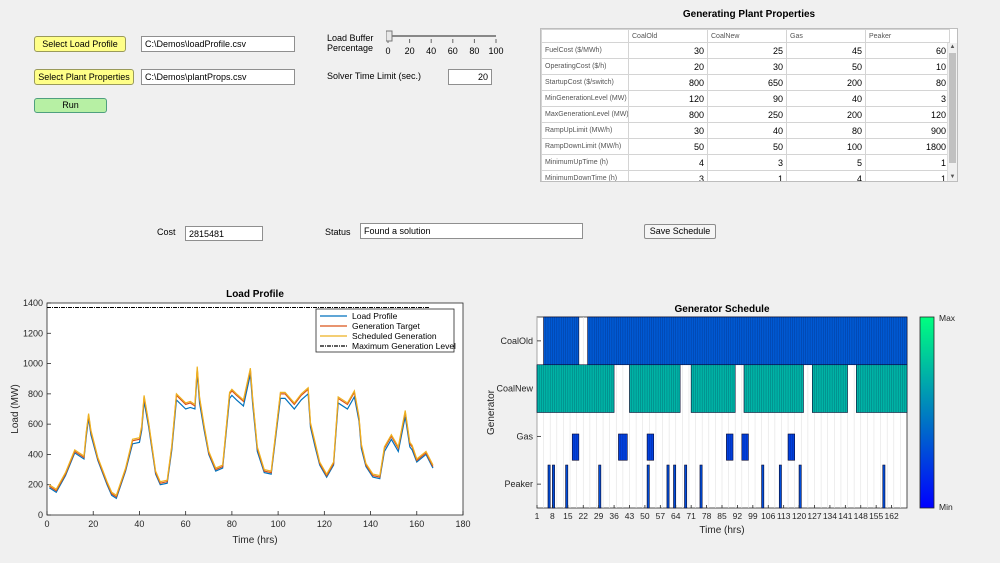  Describe the element at coordinates (186, 524) in the screenshot. I see `x-tick-label: 60` at that location.